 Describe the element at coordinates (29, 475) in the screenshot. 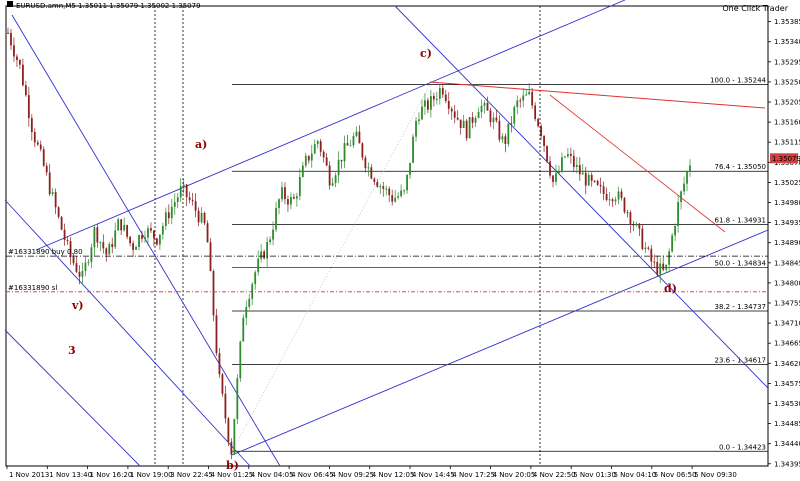

I see `x-tick-label: 1 Nov 2013` at that location.